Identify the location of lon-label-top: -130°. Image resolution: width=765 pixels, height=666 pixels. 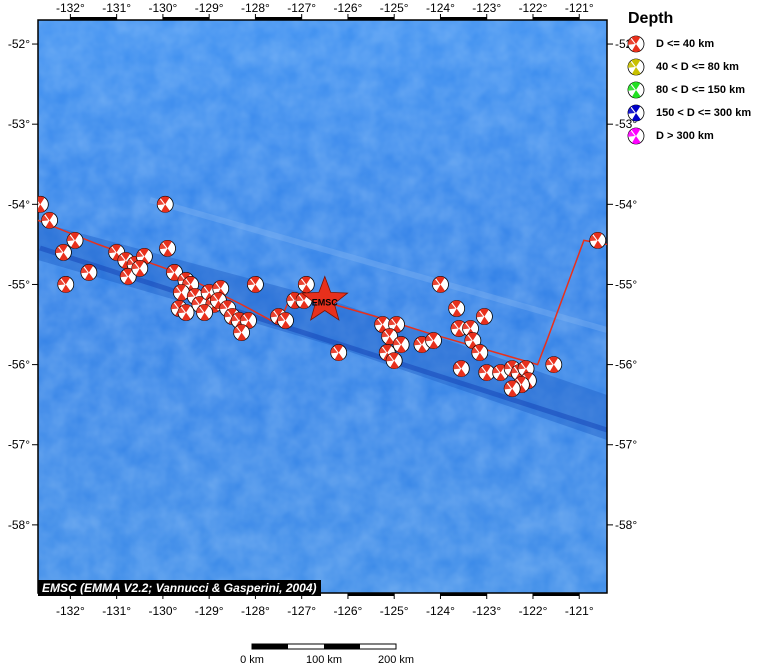
(162, 8).